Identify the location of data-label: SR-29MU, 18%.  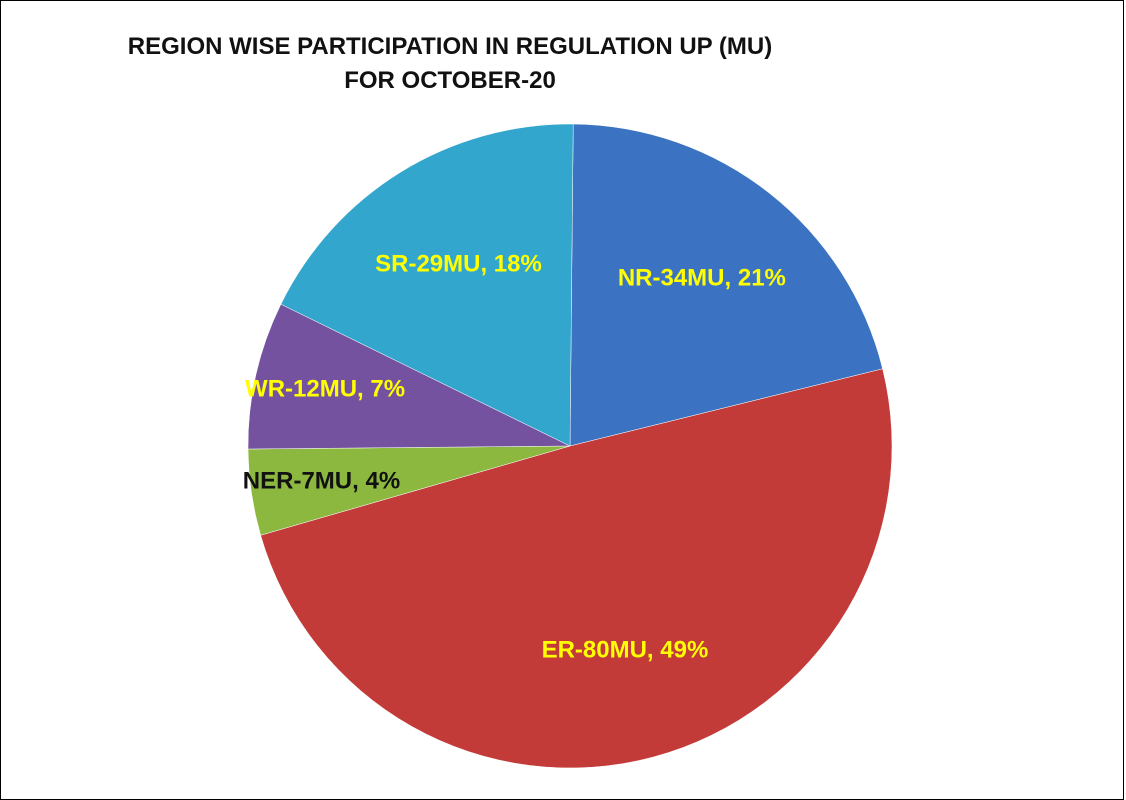
(458, 263).